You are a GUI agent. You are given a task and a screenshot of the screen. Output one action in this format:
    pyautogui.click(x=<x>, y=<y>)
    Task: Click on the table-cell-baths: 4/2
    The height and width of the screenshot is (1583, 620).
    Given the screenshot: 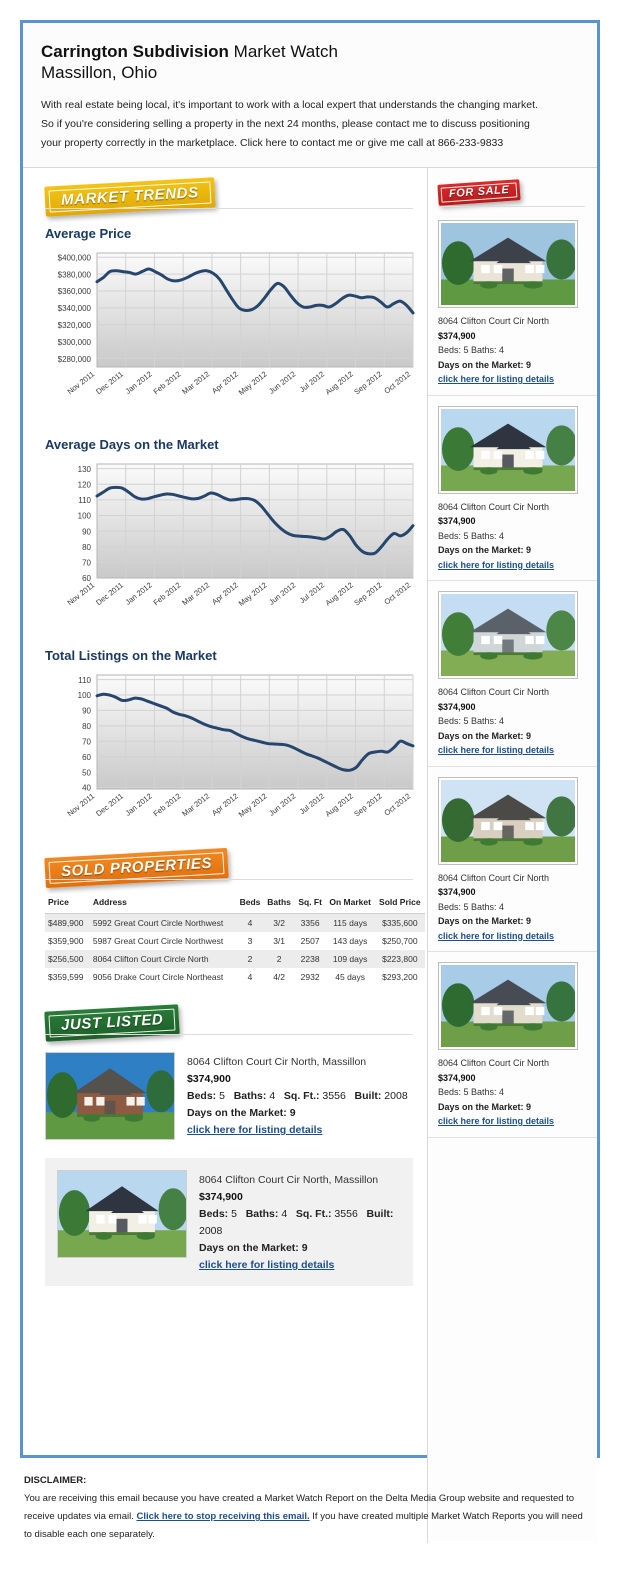 What is the action you would take?
    pyautogui.click(x=279, y=977)
    